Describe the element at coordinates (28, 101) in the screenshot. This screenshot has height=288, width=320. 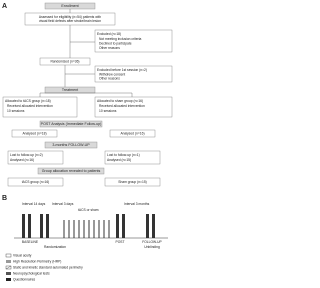
I see `box-text: Allocated to tACS group (n=18)` at that location.